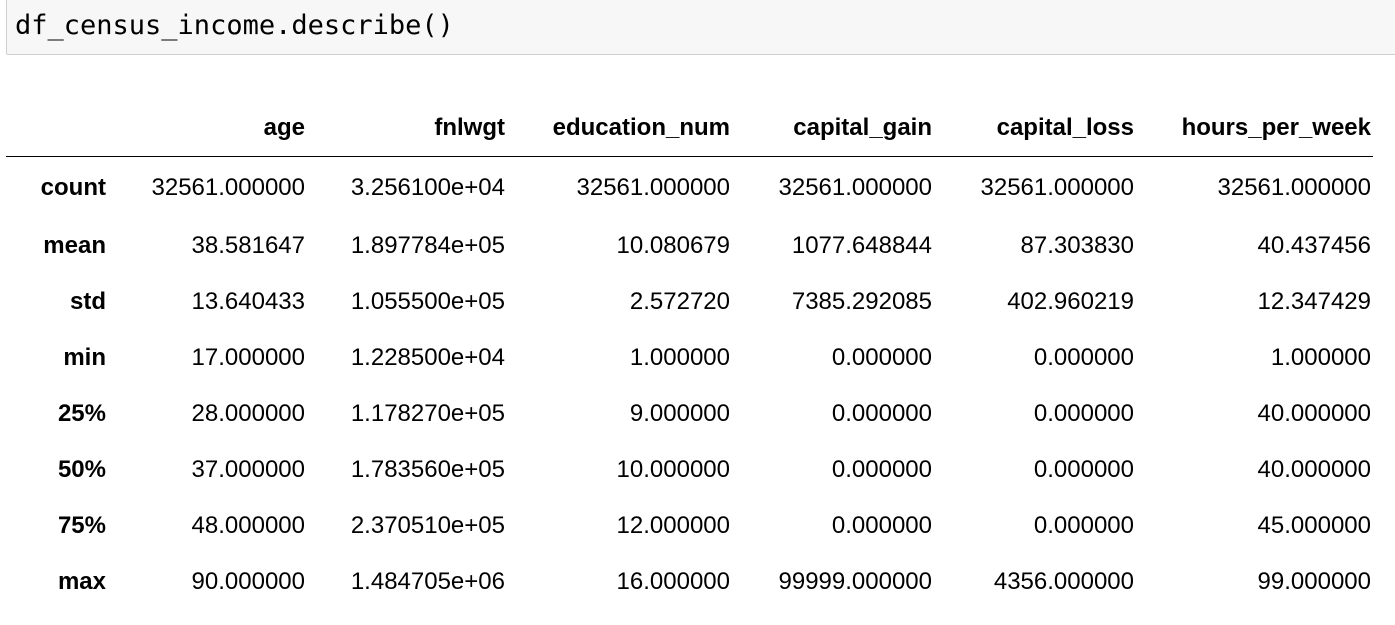 The width and height of the screenshot is (1395, 625). I want to click on table-cell: 1.178270e+05, so click(427, 413).